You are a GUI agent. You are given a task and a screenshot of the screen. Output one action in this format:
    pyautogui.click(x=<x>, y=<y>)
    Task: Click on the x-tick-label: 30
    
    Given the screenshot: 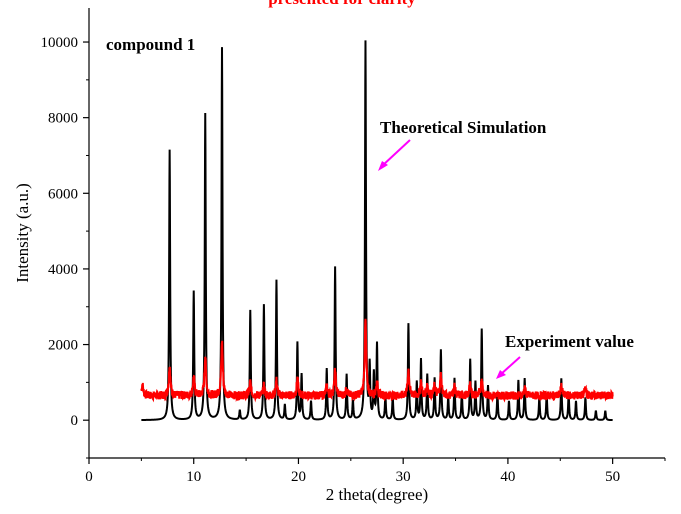 What is the action you would take?
    pyautogui.click(x=403, y=477)
    